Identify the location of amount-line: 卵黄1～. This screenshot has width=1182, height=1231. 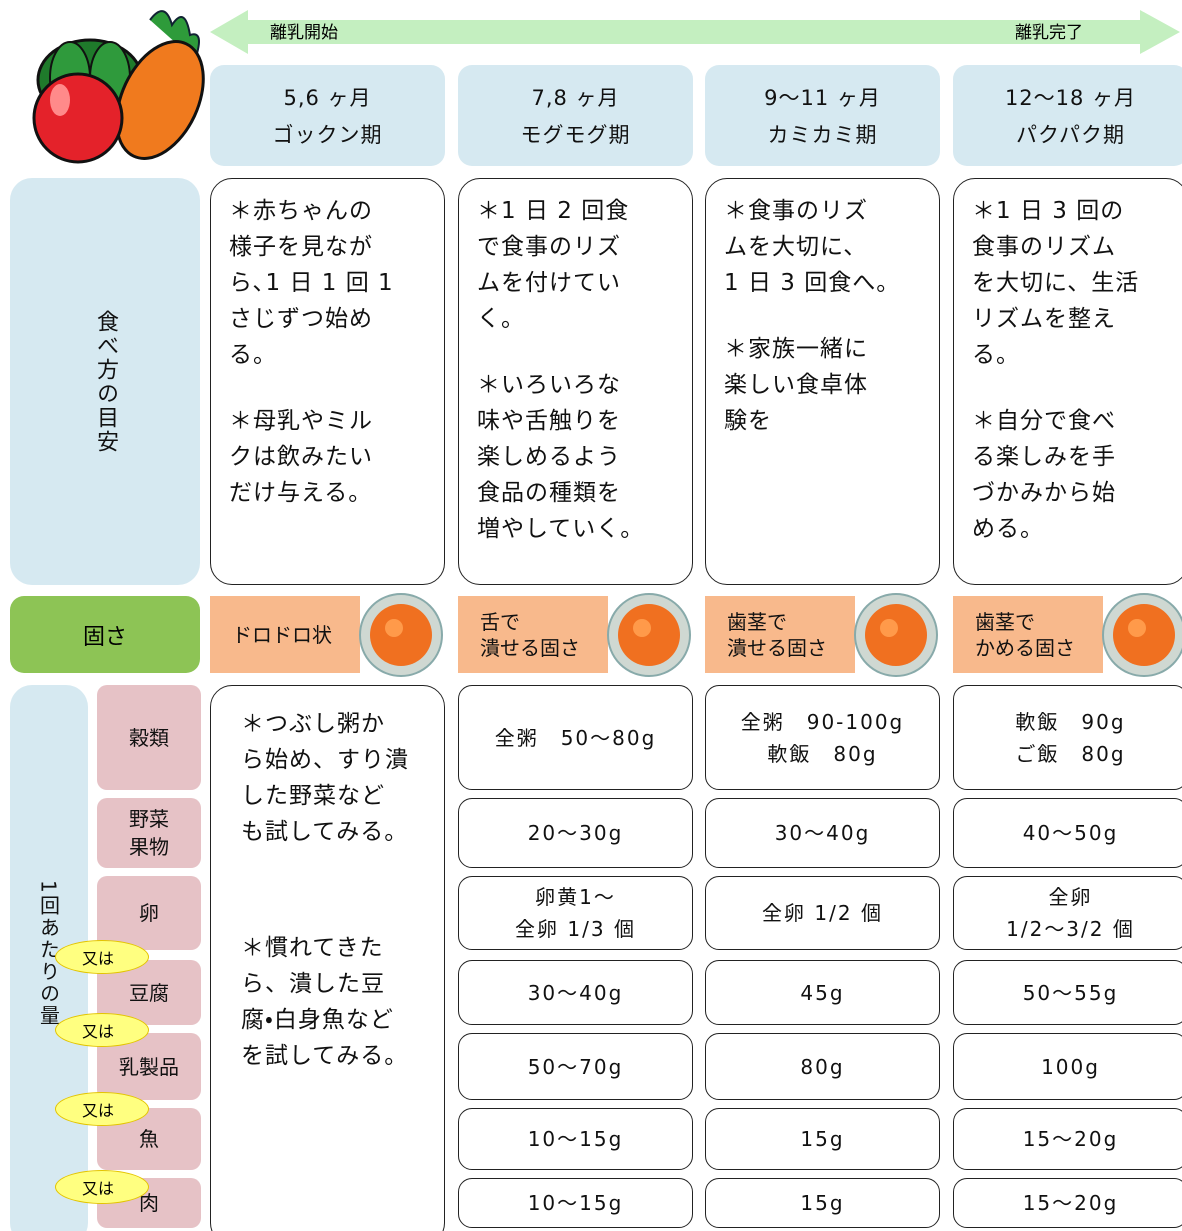
(575, 897).